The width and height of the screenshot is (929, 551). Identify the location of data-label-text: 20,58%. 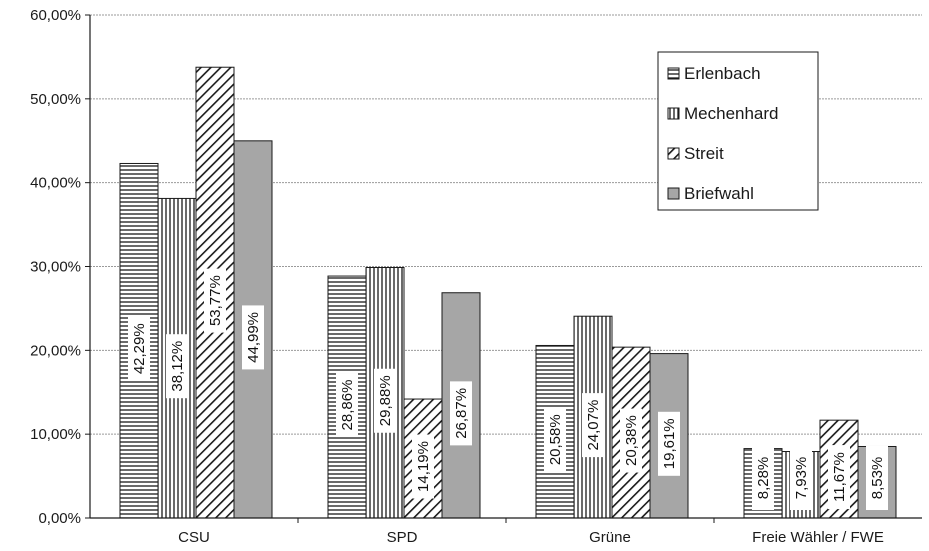
(555, 439).